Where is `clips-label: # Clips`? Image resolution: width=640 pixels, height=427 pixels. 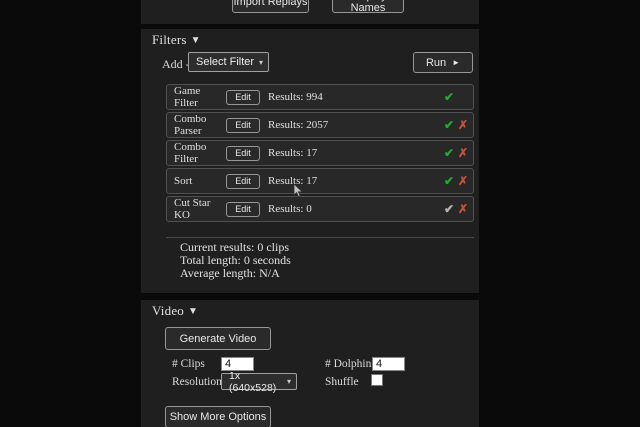
clips-label: # Clips is located at coordinates (188, 364).